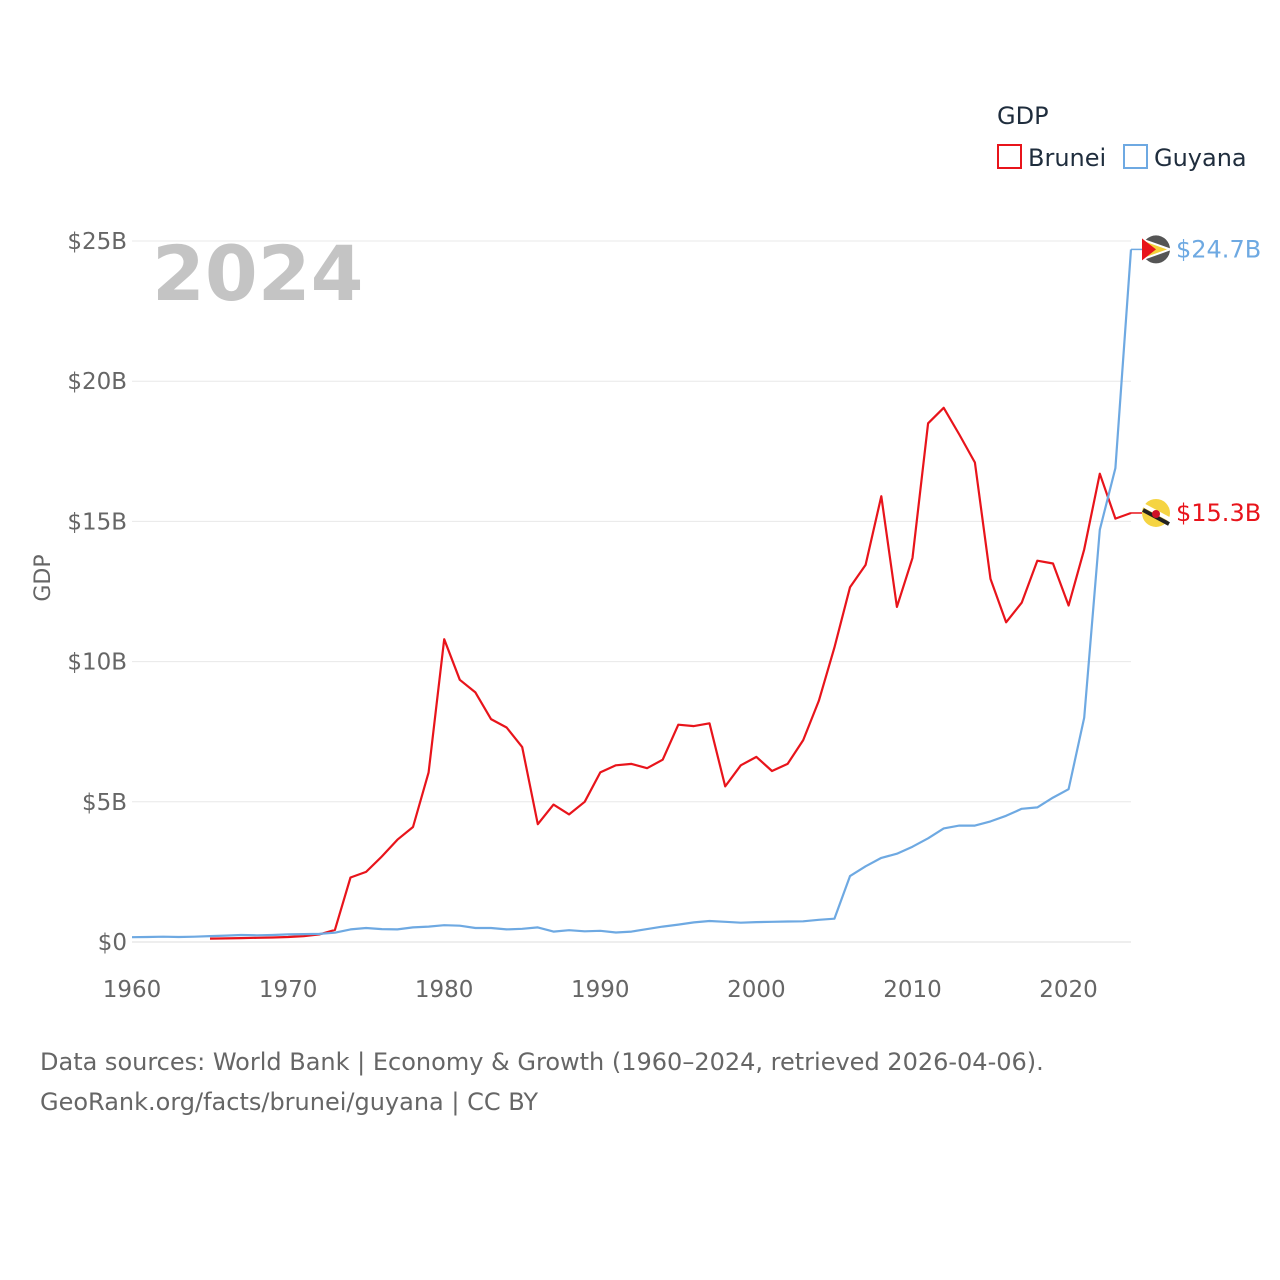 Image resolution: width=1280 pixels, height=1280 pixels. What do you see at coordinates (912, 990) in the screenshot?
I see `x-tick-label: 2010` at bounding box center [912, 990].